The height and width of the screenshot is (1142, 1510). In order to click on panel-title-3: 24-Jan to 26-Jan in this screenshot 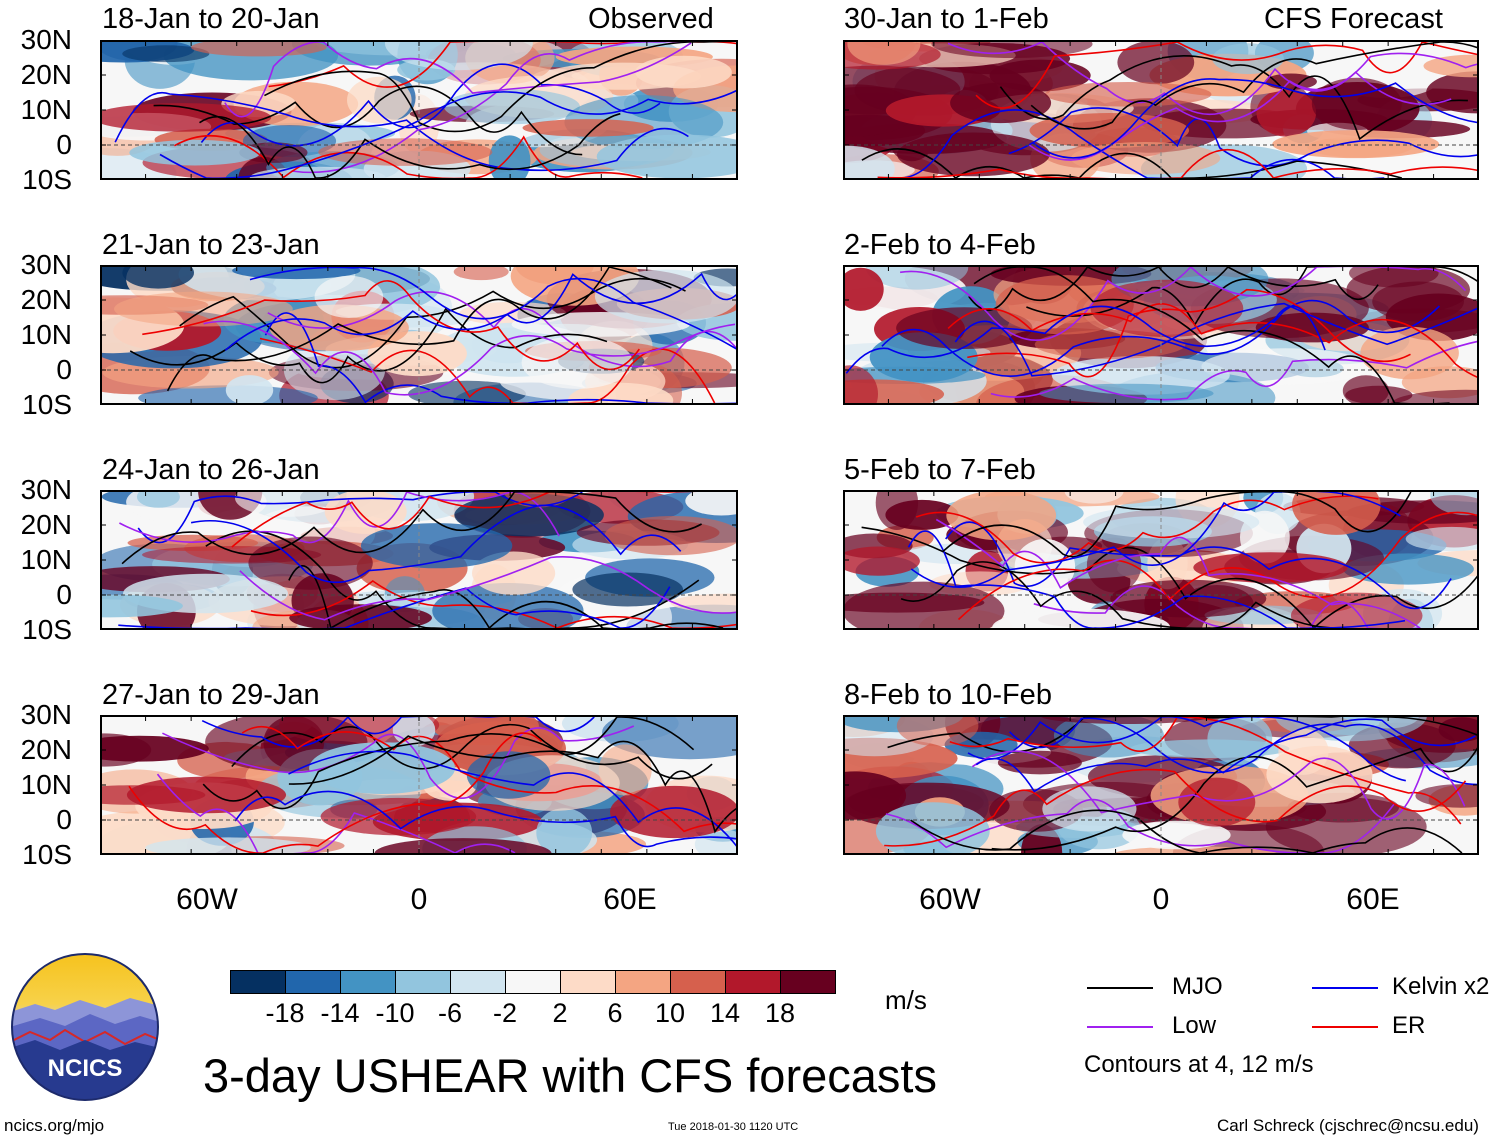, I will do `click(211, 470)`.